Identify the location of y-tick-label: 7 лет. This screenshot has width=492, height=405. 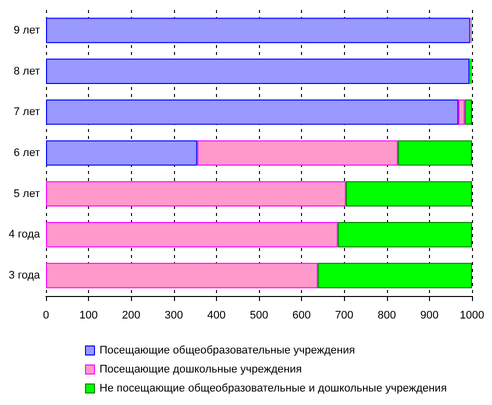
(27, 112).